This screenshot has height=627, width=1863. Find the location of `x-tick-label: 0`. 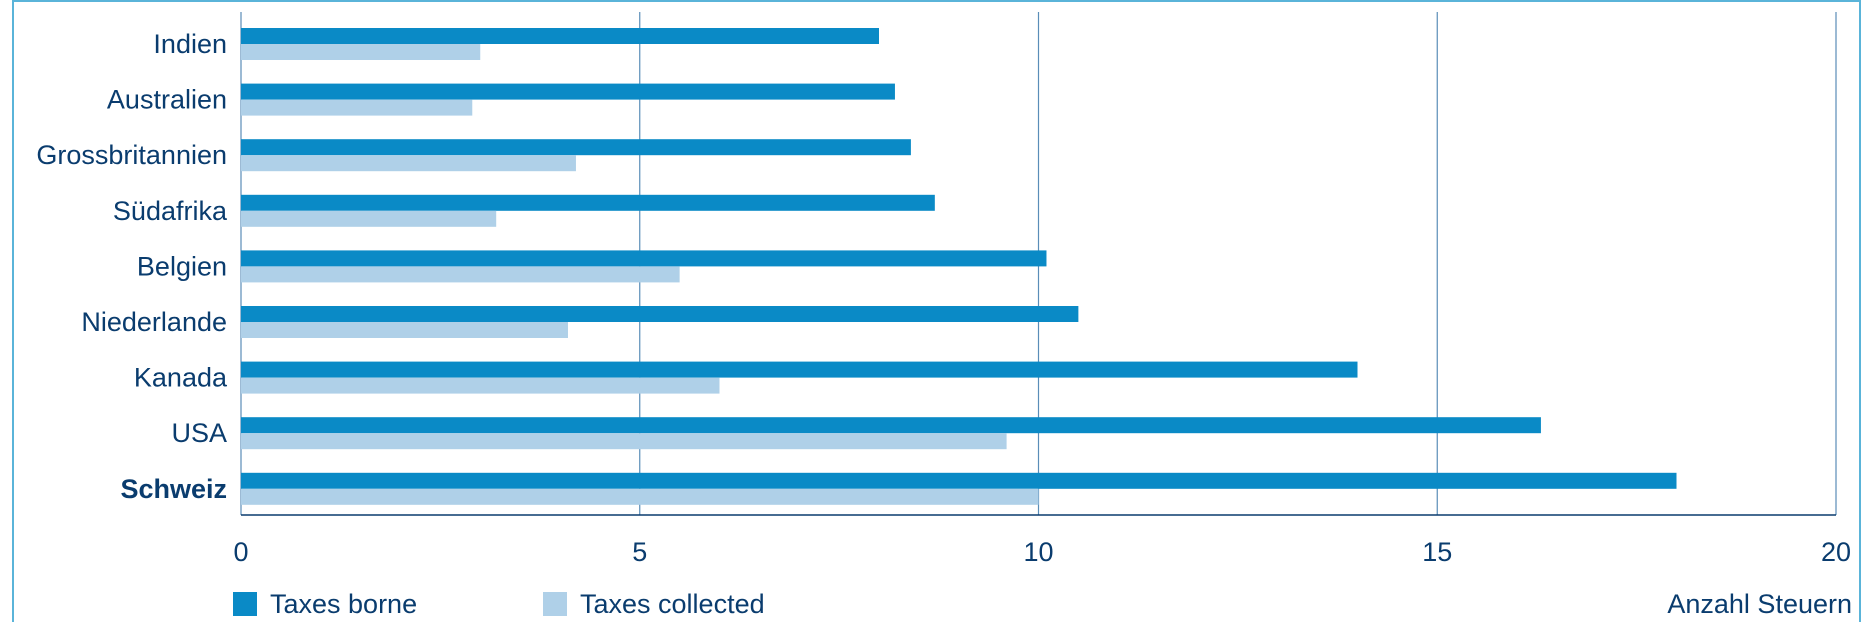

x-tick-label: 0 is located at coordinates (240, 552).